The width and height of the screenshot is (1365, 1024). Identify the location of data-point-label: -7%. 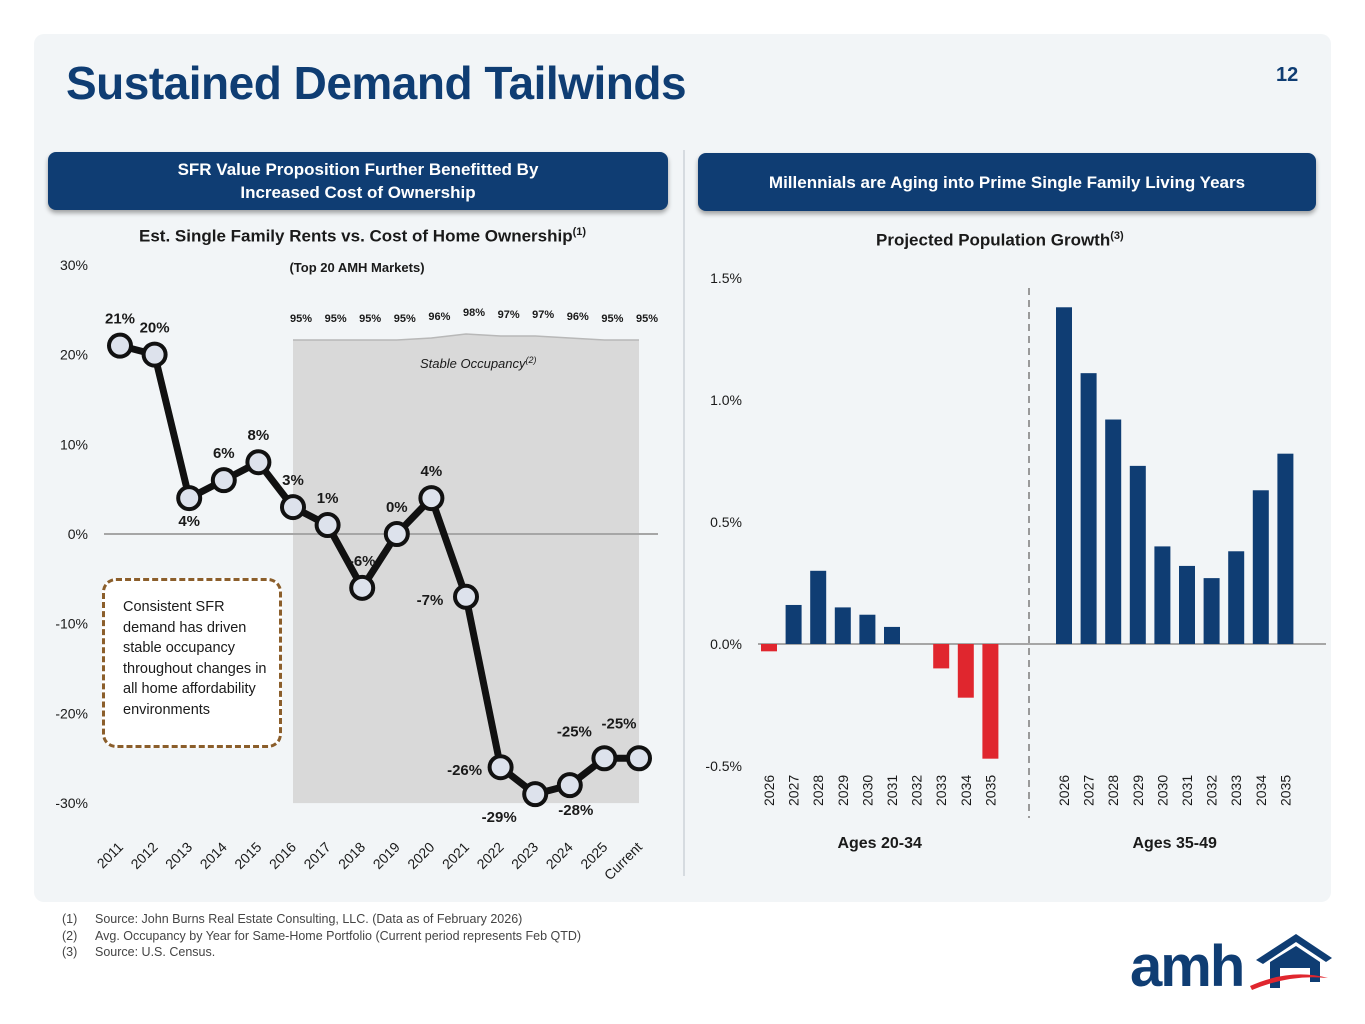
(430, 600).